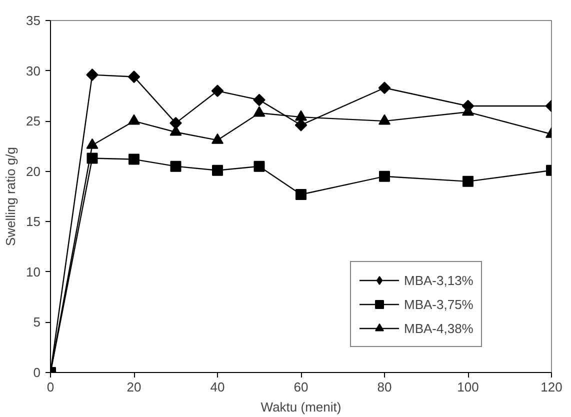 Image resolution: width=571 pixels, height=417 pixels. I want to click on x-tick-label: 100, so click(468, 387).